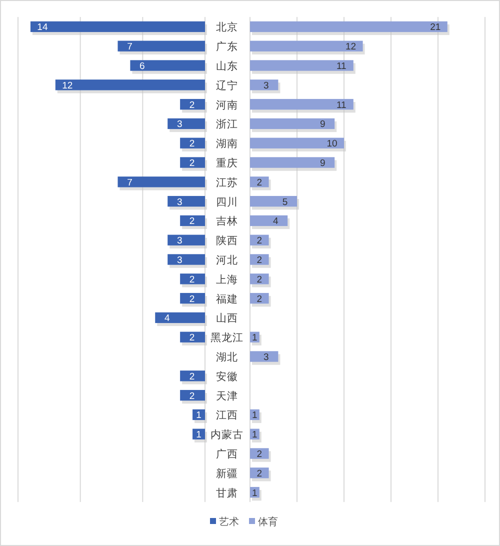 The width and height of the screenshot is (500, 546). I want to click on y-tick-label: 黑龙江, so click(227, 337).